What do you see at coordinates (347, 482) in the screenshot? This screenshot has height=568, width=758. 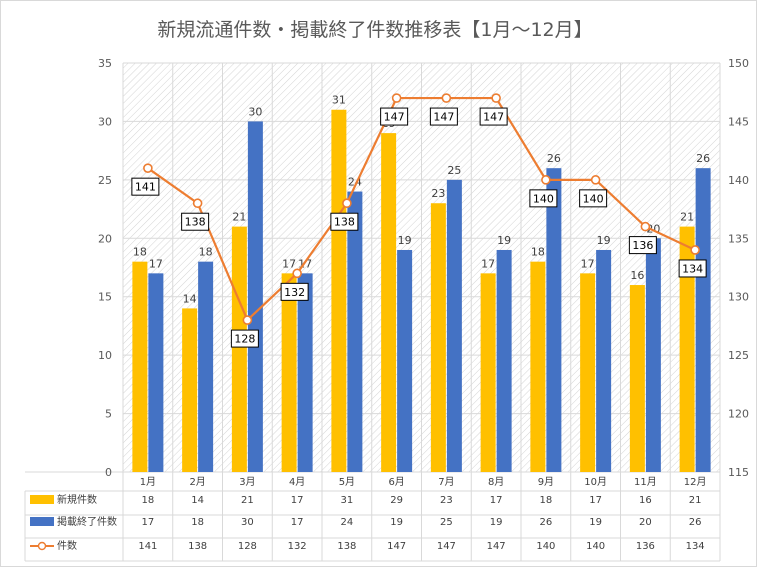 I see `x-category-label: 5月` at bounding box center [347, 482].